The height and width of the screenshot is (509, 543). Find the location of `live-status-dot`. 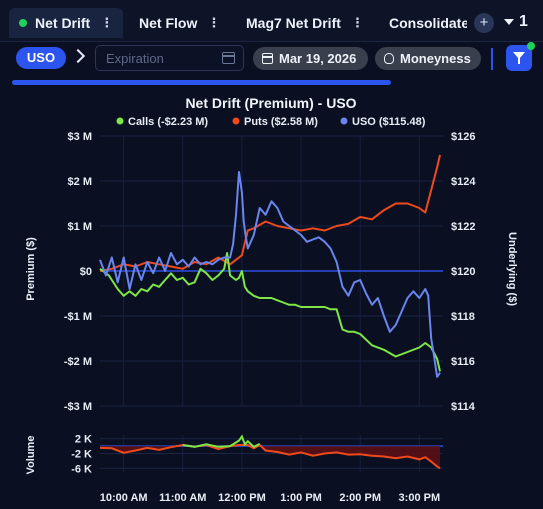

live-status-dot is located at coordinates (23, 23).